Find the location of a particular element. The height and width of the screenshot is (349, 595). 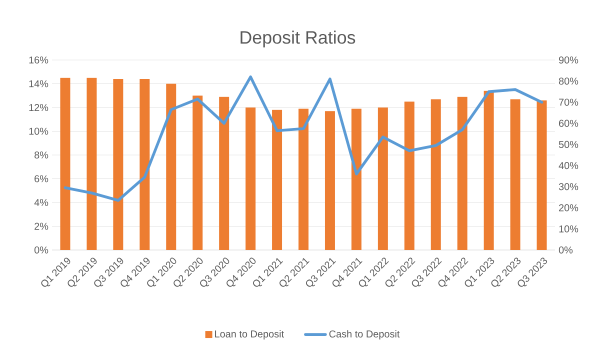

y2-tick-label: 80% is located at coordinates (568, 81).